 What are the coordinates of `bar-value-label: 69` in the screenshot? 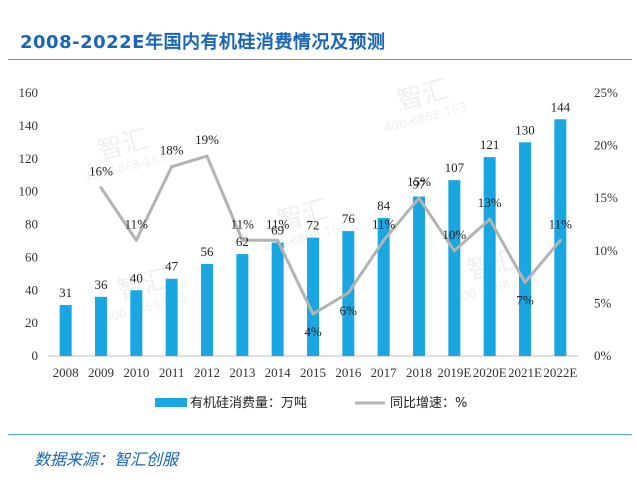 It's located at (277, 230).